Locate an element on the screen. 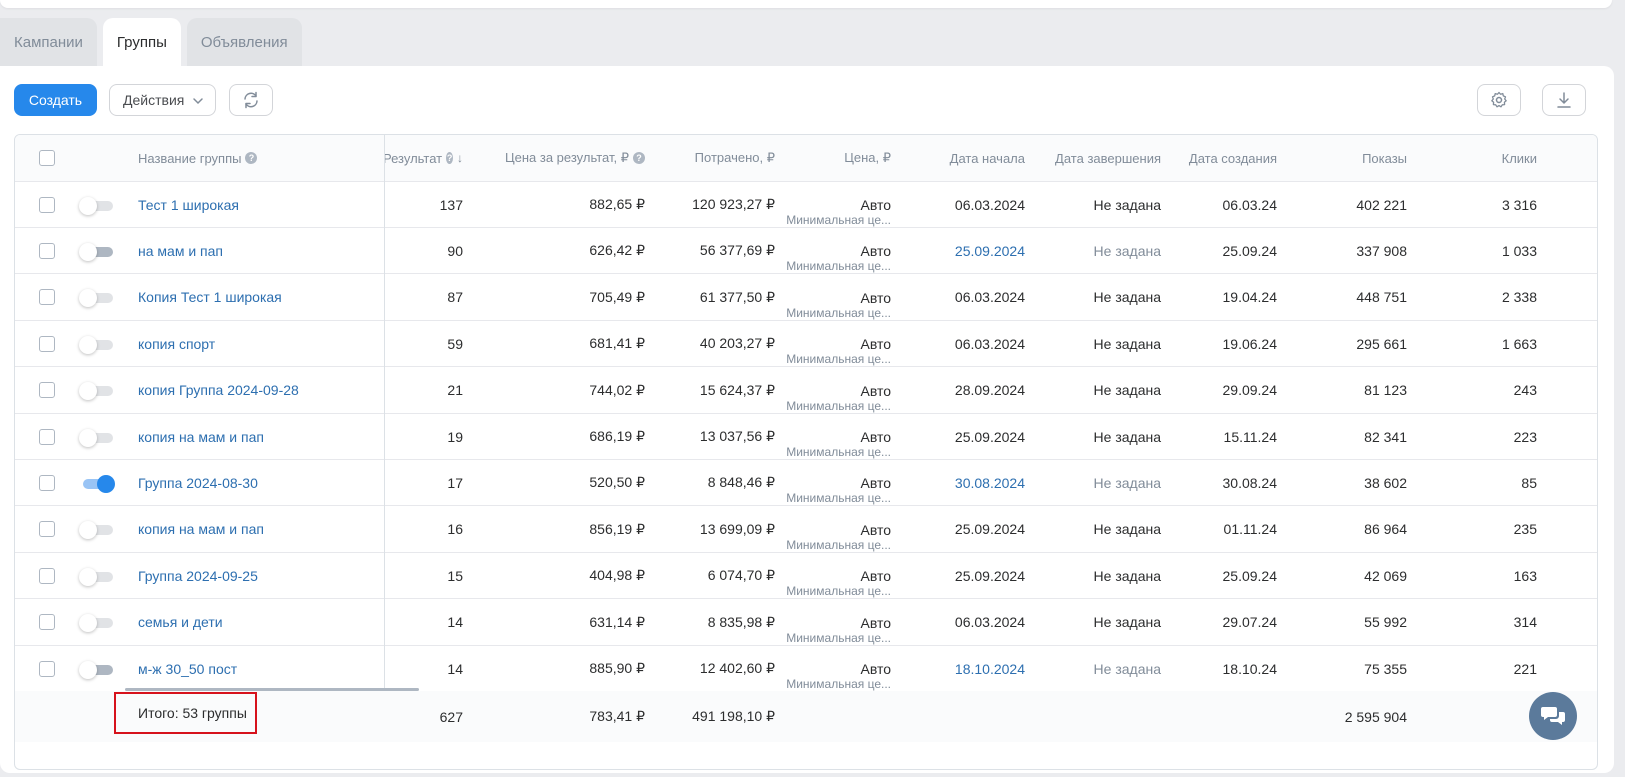 The image size is (1625, 777). col-start-header: Дата начала is located at coordinates (965, 158).